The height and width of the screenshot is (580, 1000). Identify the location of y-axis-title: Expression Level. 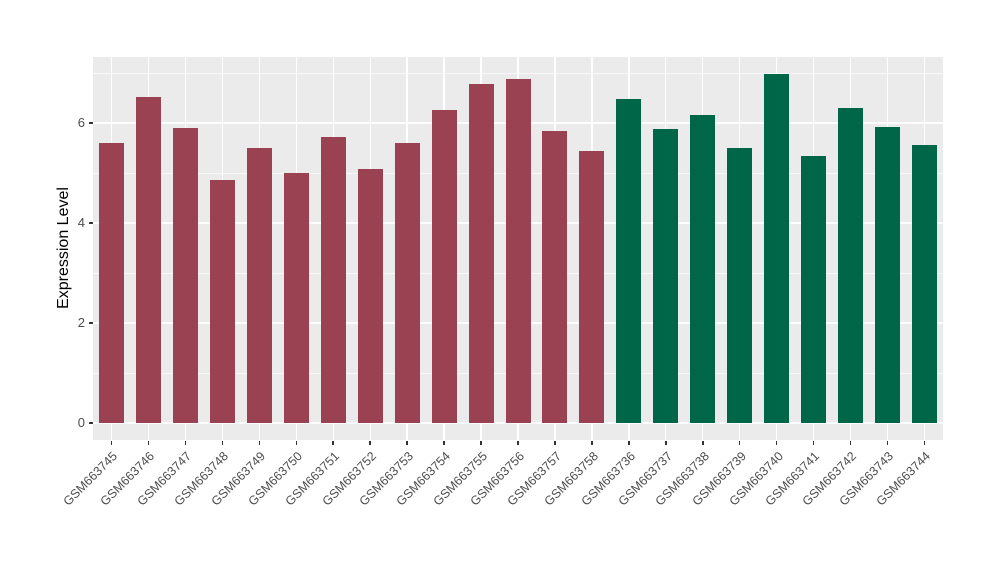
(63, 248).